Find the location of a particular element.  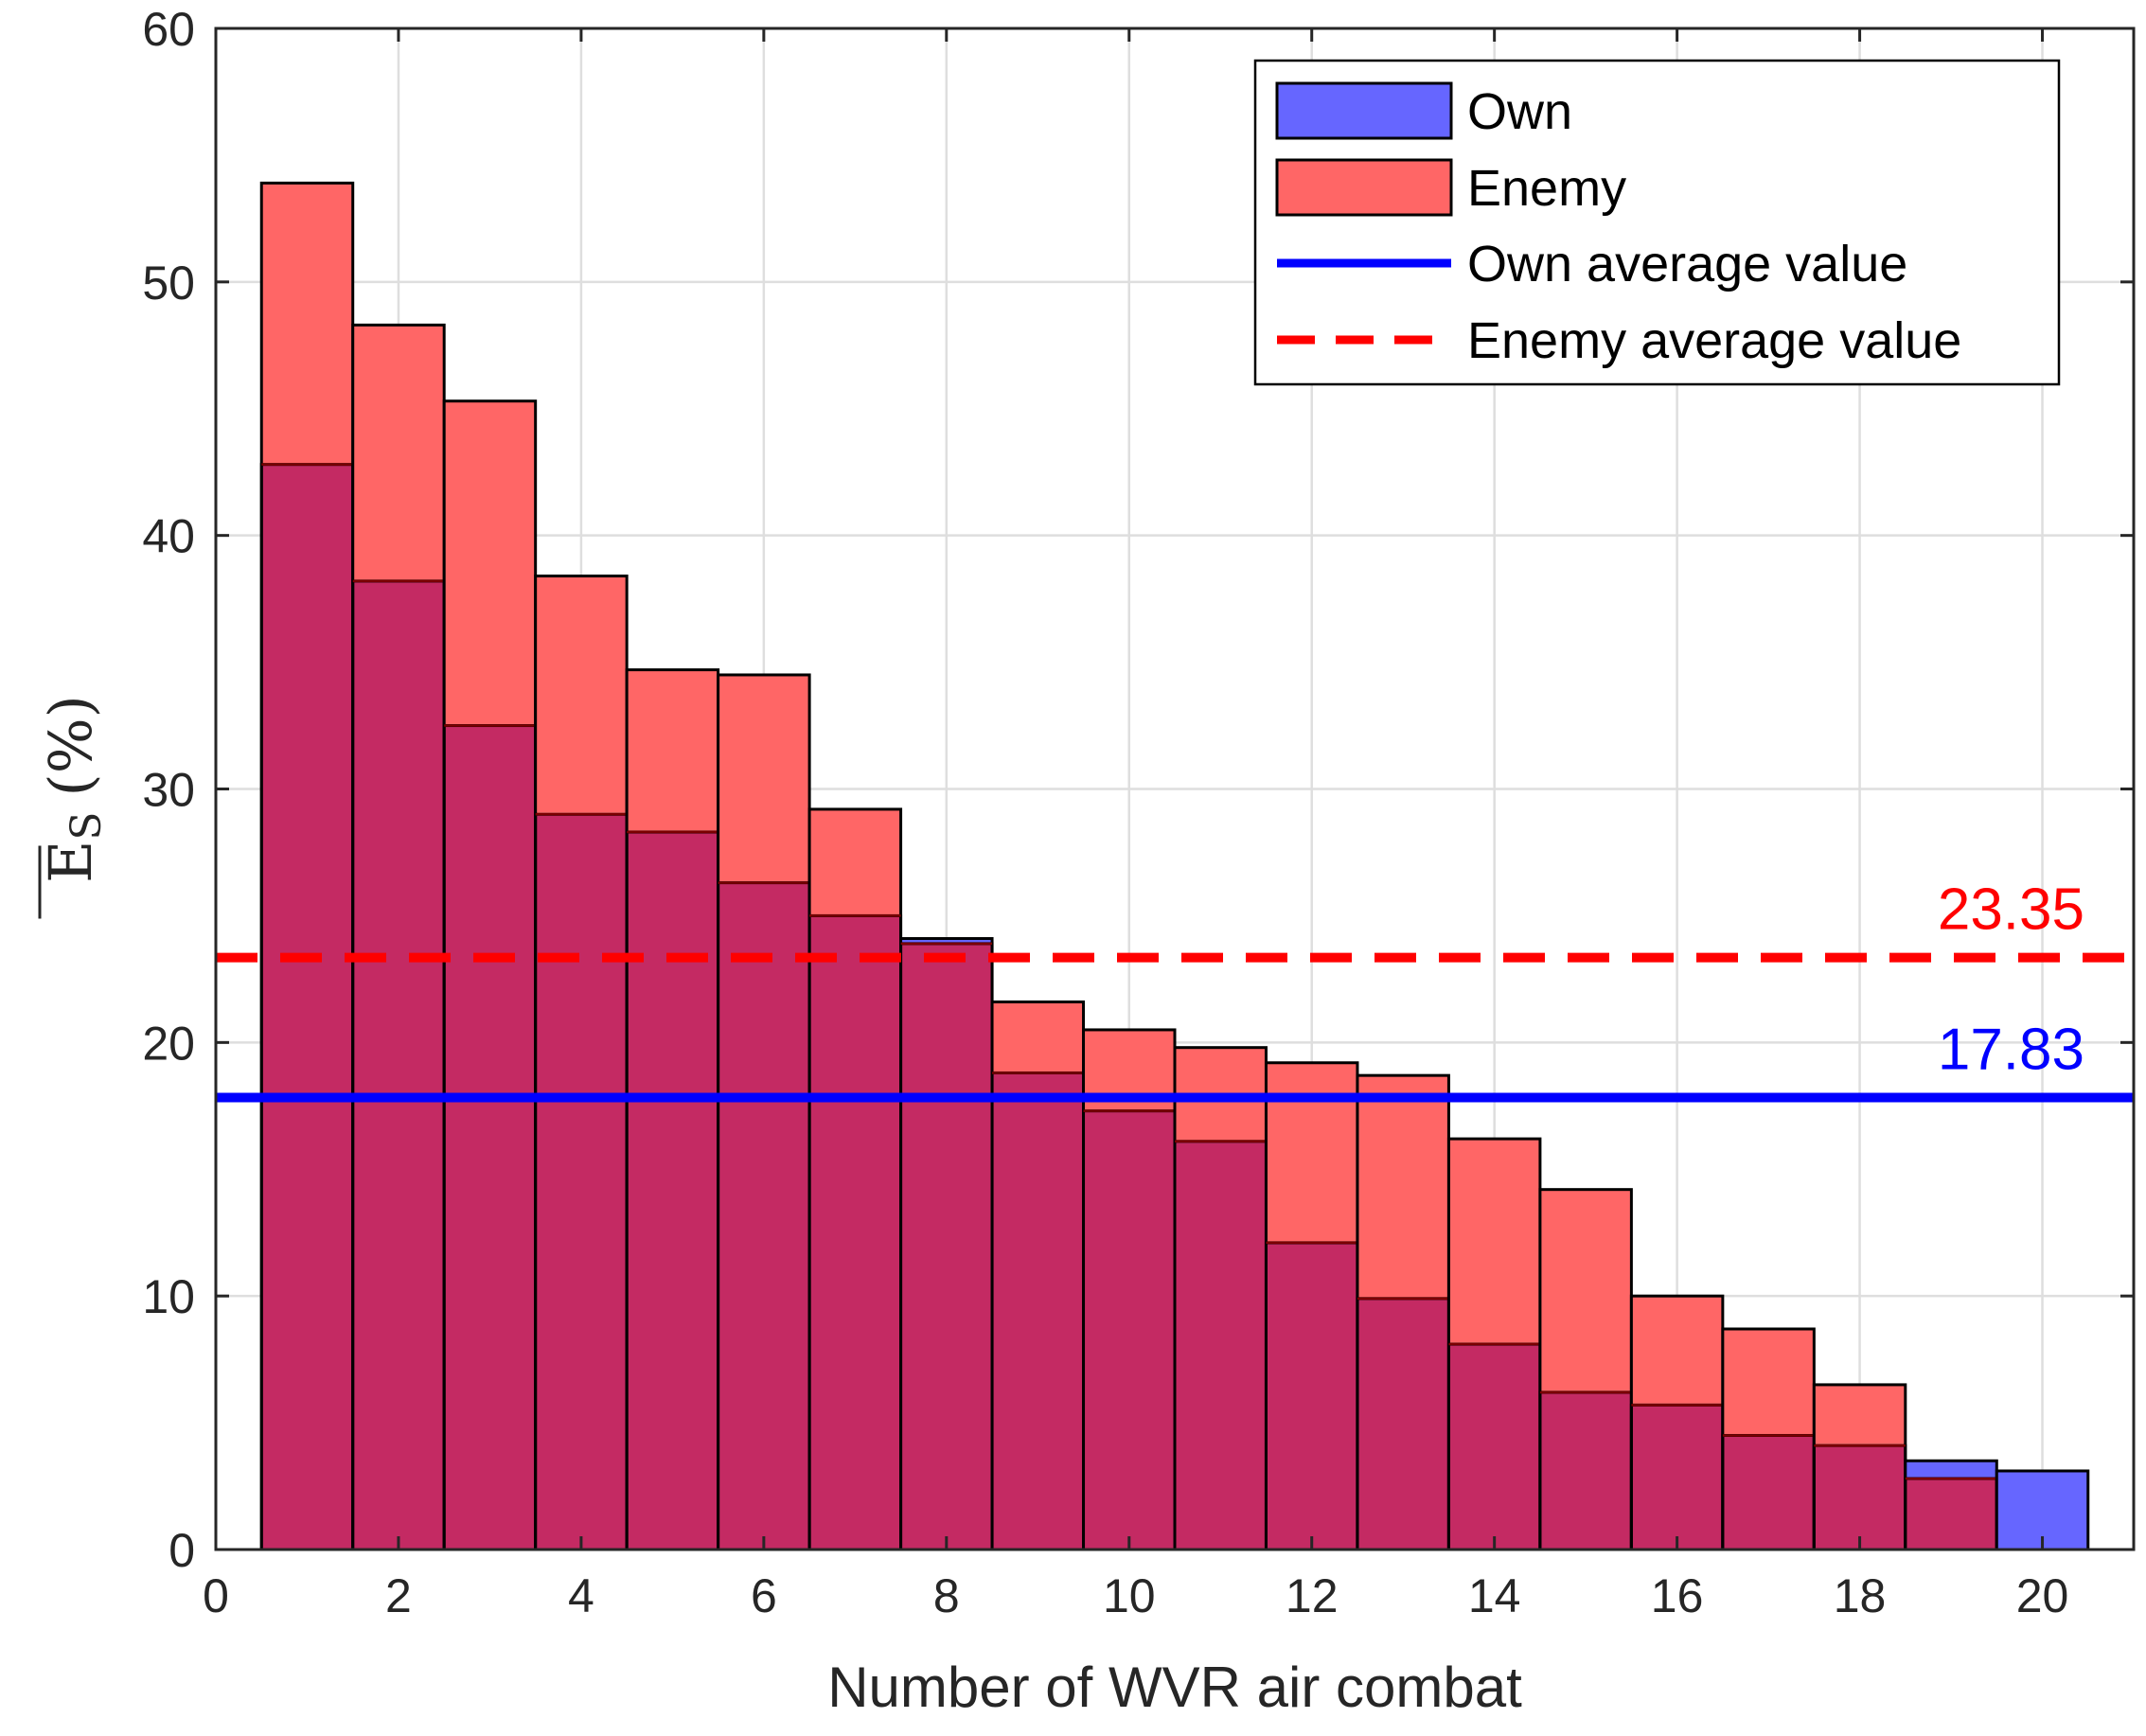

y-tick-label: 50 is located at coordinates (168, 283).